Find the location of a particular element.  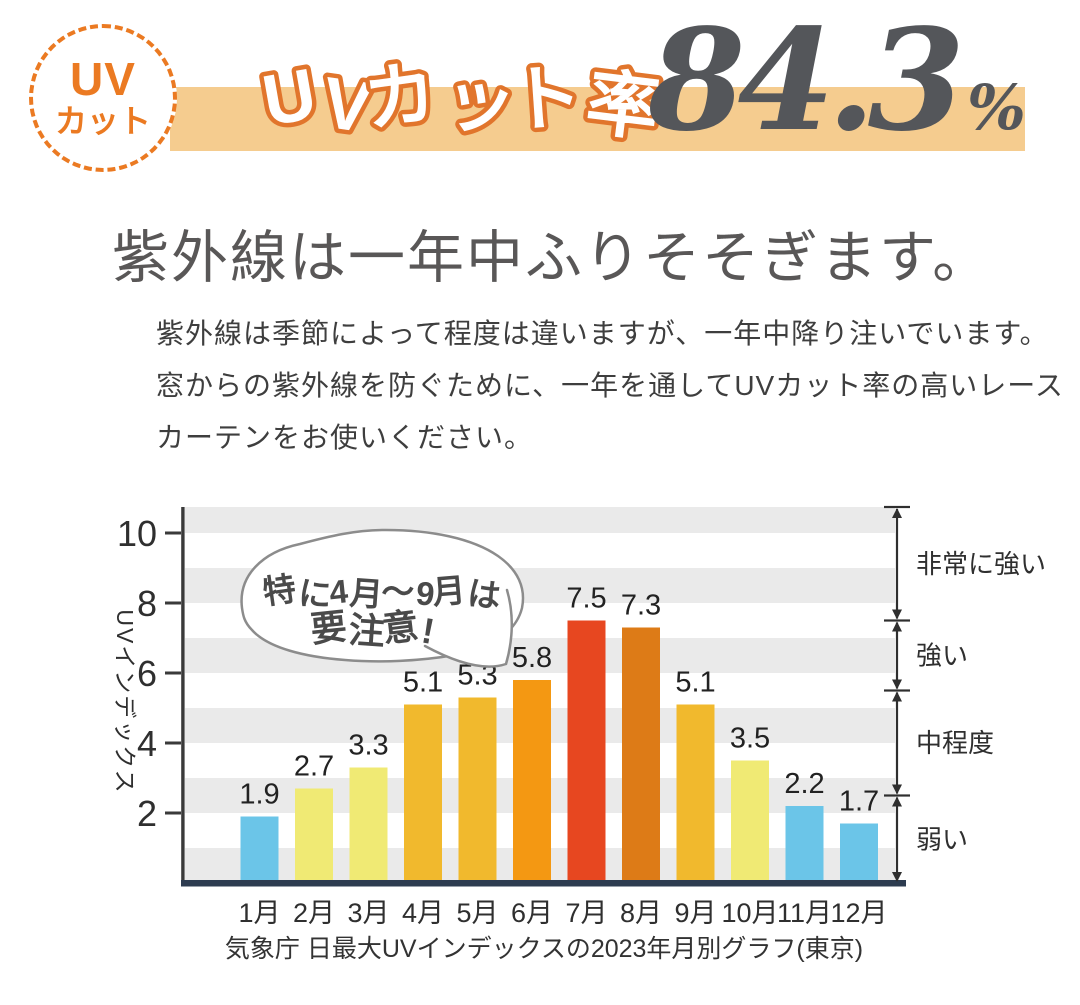

x-tick-label: 10月 is located at coordinates (749, 913).